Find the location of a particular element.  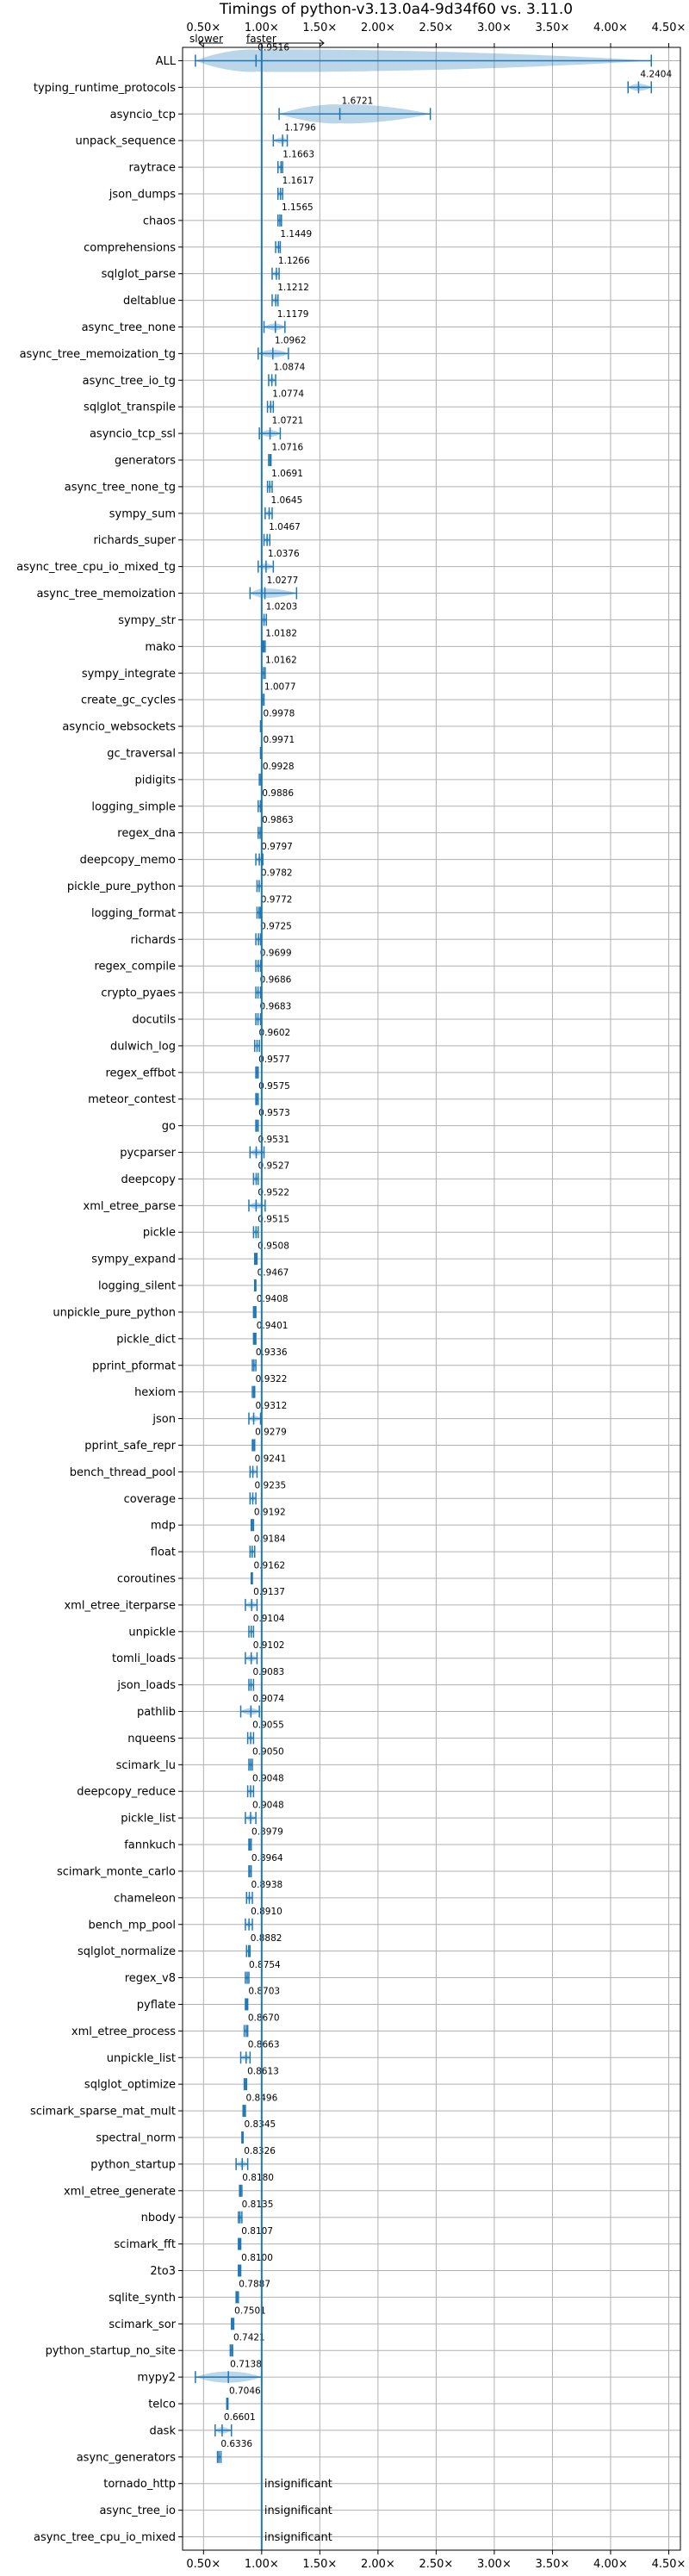

value-label: 0.8663 is located at coordinates (264, 2045).